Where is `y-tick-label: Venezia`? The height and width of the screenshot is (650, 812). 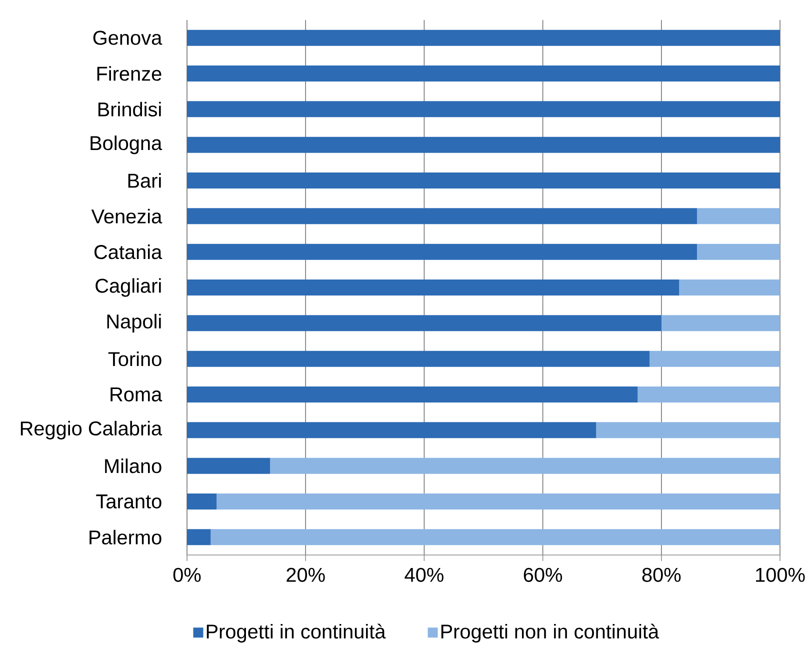
y-tick-label: Venezia is located at coordinates (126, 216).